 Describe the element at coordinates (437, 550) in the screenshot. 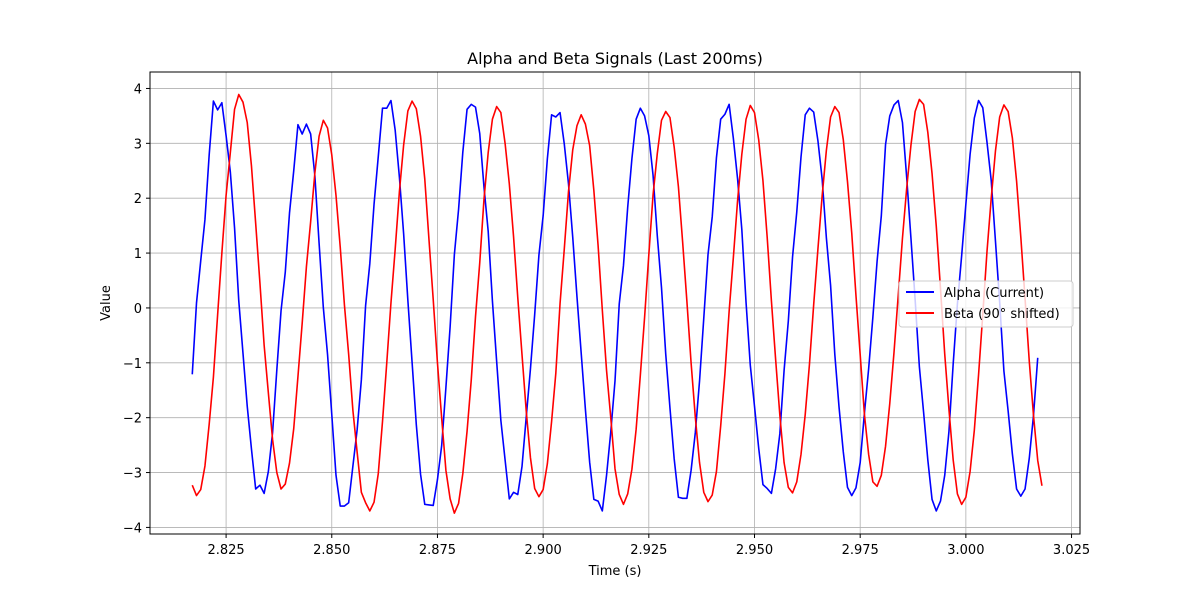

I see `x-tick-label: 2.875` at that location.